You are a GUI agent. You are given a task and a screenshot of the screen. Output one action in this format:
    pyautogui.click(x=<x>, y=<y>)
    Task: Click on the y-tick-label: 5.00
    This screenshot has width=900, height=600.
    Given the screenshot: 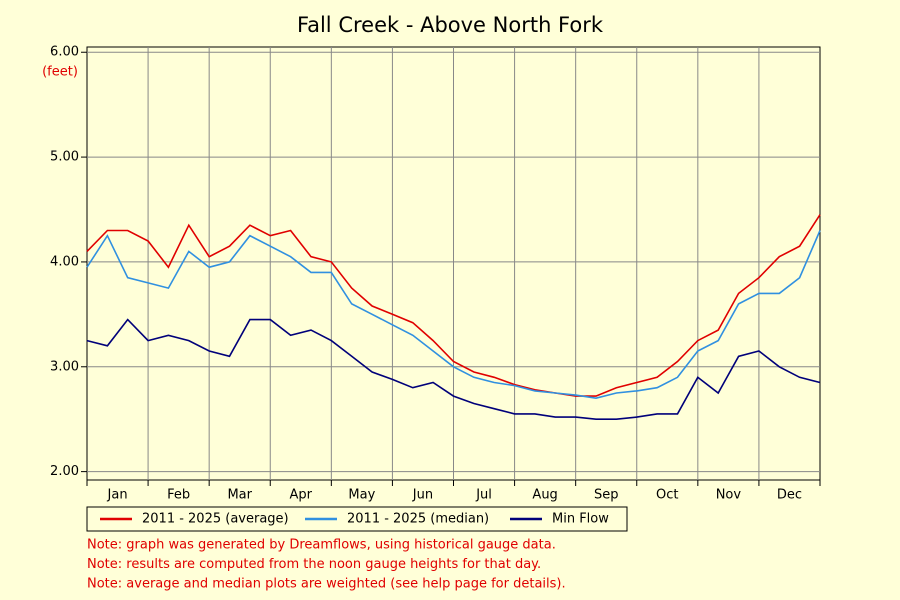 What is the action you would take?
    pyautogui.click(x=64, y=157)
    